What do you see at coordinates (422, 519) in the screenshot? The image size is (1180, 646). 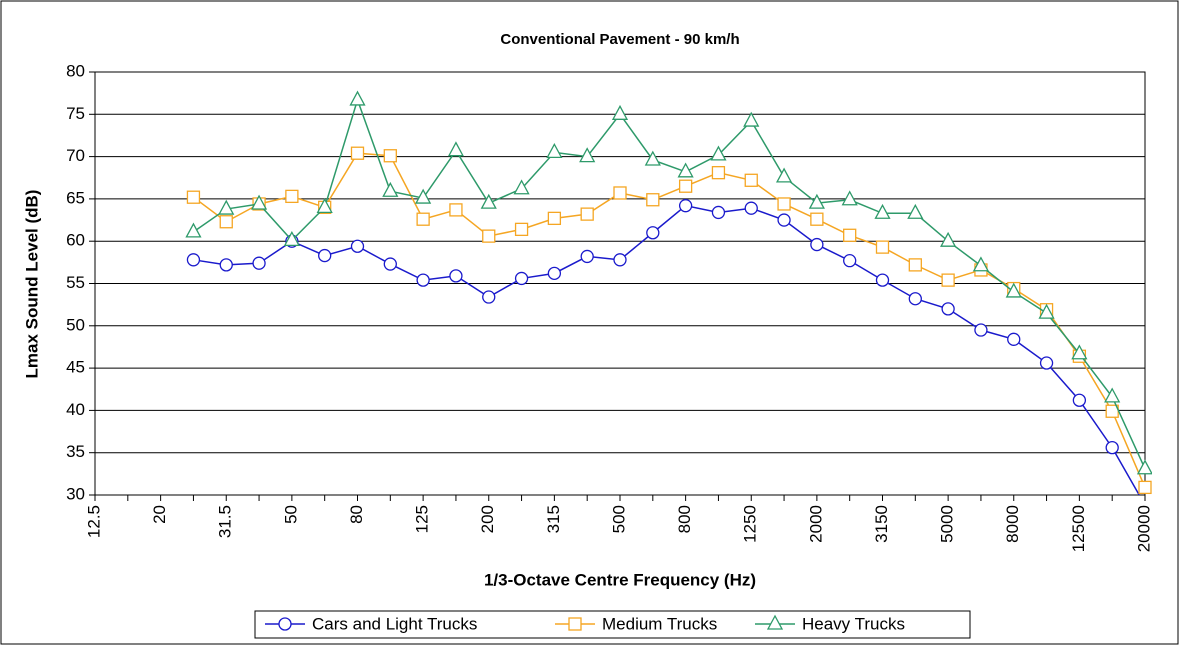 I see `x-tick-label: 125` at bounding box center [422, 519].